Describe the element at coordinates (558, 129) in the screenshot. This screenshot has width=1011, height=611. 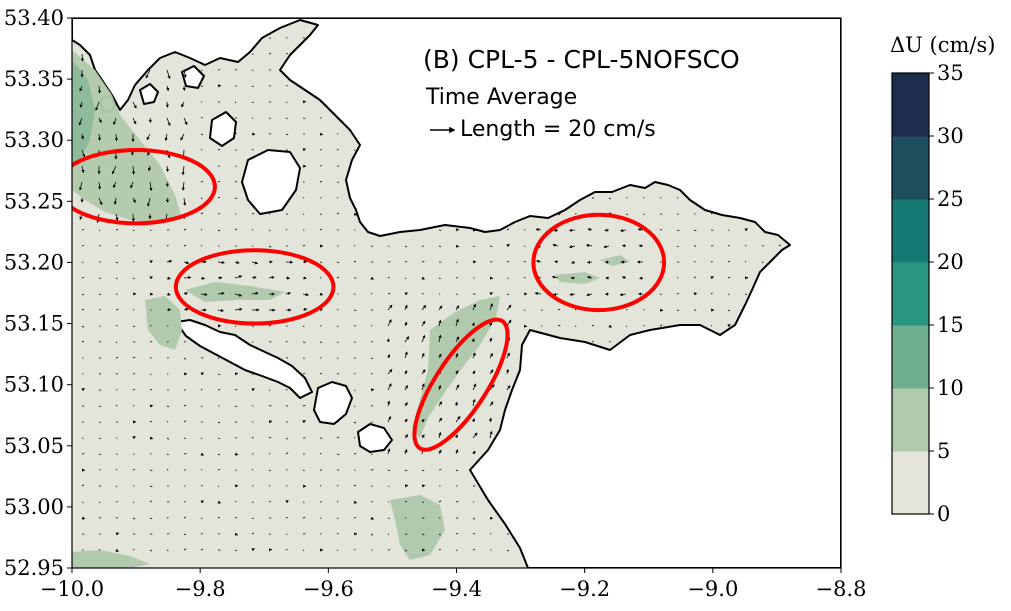
I see `quiver-key-label: Length = 20 cm/s` at that location.